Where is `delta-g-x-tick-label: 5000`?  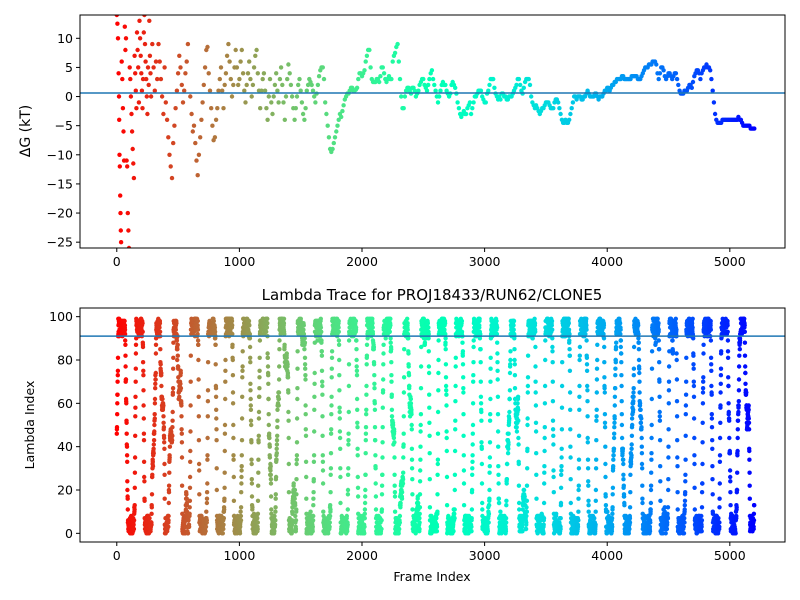 delta-g-x-tick-label: 5000 is located at coordinates (730, 261).